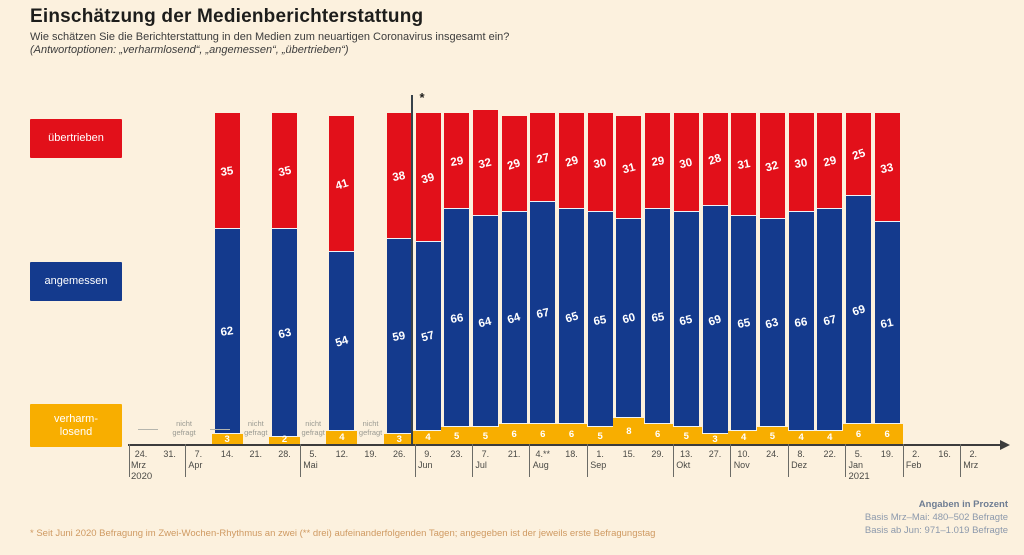 The width and height of the screenshot is (1024, 555). What do you see at coordinates (76, 138) in the screenshot?
I see `legend-item-uebertrieben: übertrieben` at bounding box center [76, 138].